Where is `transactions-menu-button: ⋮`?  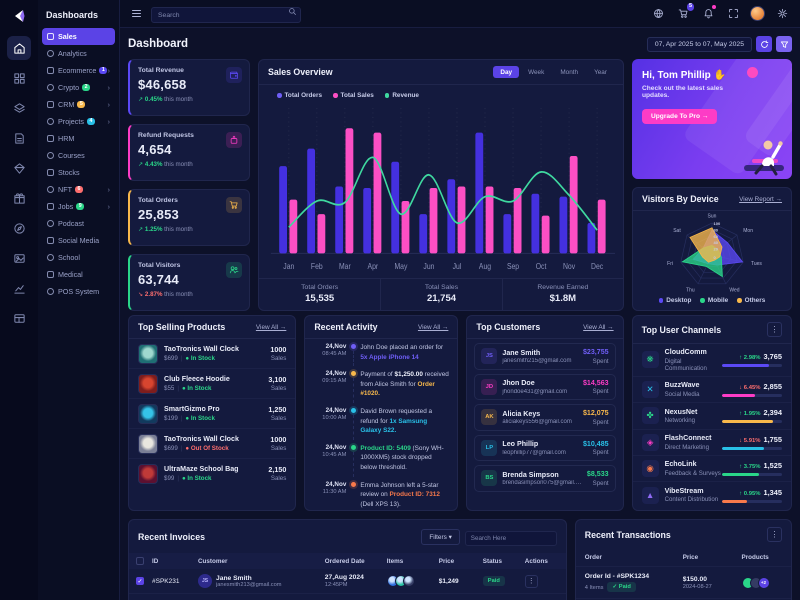
transactions-menu-button: ⋮ is located at coordinates (774, 534).